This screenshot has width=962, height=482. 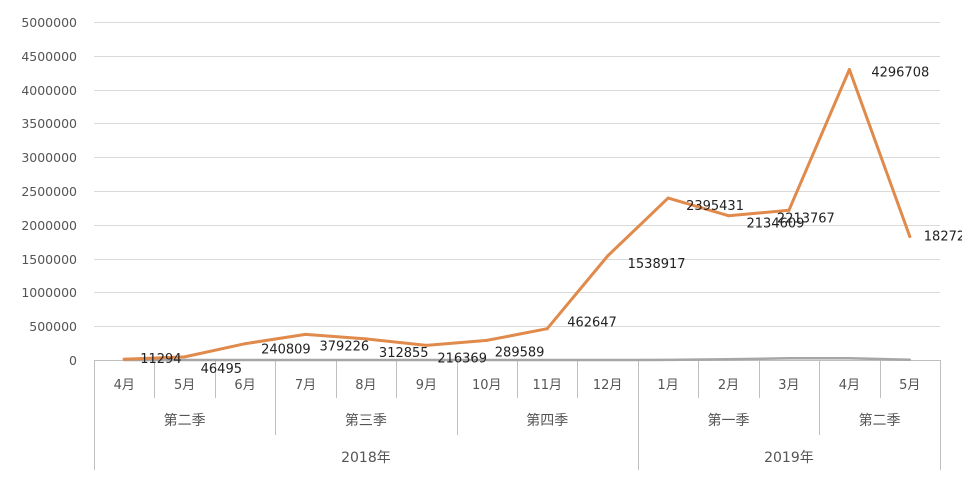 I want to click on y-tick-label: 4500000, so click(x=49, y=56).